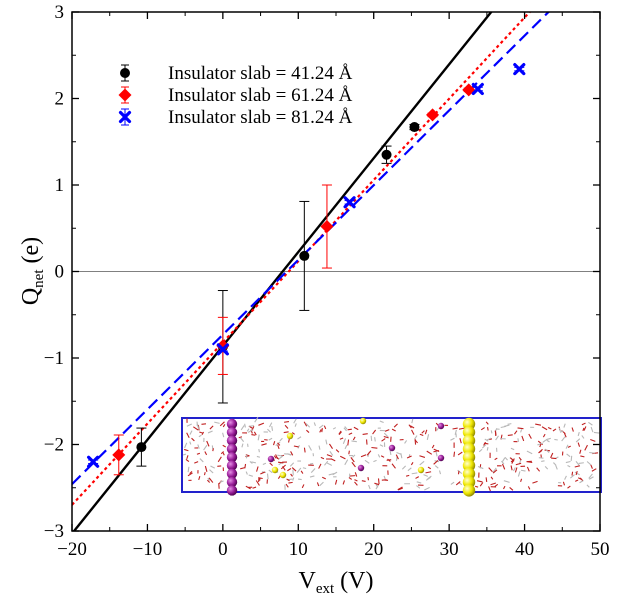  Describe the element at coordinates (60, 185) in the screenshot. I see `y-tick-label: 1` at that location.